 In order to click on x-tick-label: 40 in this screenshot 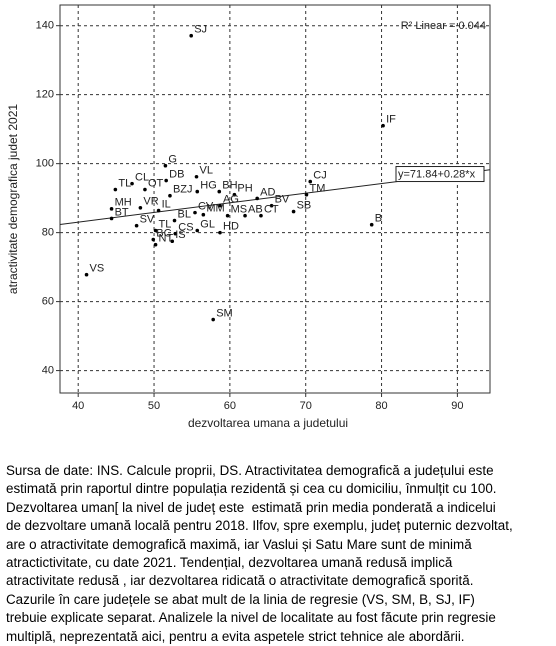, I will do `click(78, 406)`.